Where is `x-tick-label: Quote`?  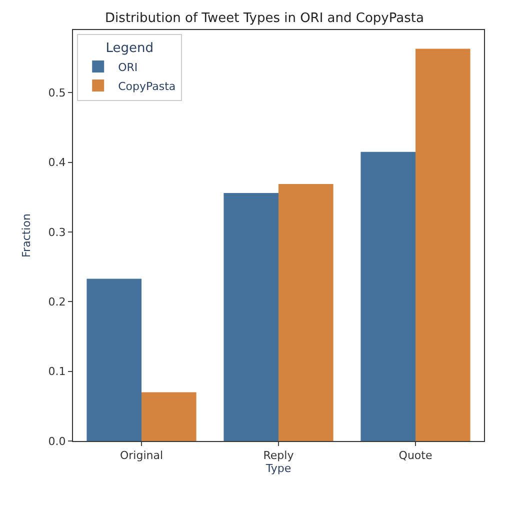 x-tick-label: Quote is located at coordinates (415, 455).